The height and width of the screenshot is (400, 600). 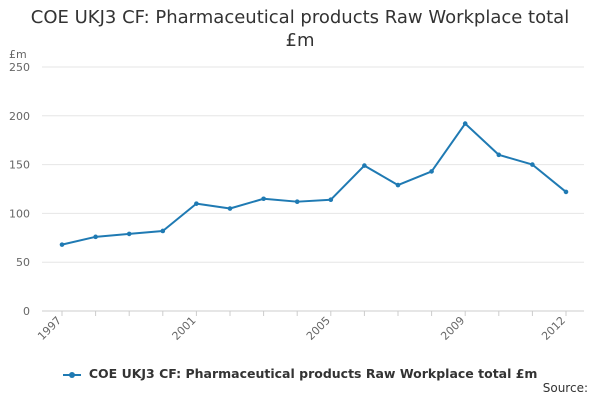 I want to click on y-tick-label: 0, so click(x=26, y=311).